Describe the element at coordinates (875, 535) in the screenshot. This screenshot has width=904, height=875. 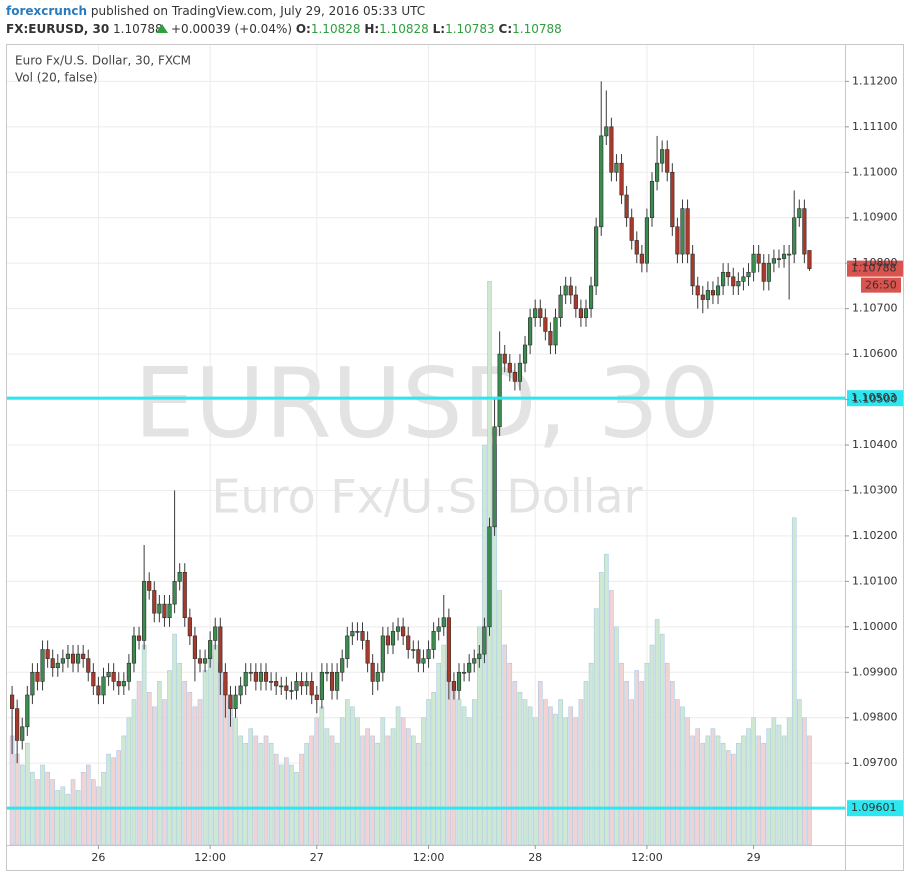
I see `y-tick-label: 1.10200` at that location.